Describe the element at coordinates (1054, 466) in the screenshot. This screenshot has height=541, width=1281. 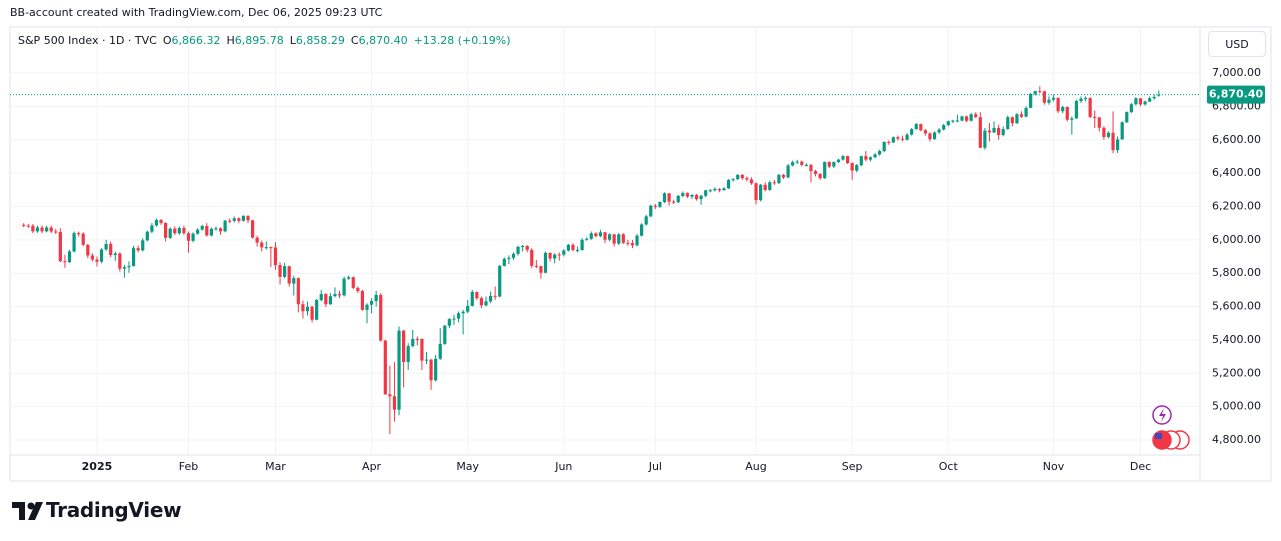
I see `x-tick-label: Nov` at that location.